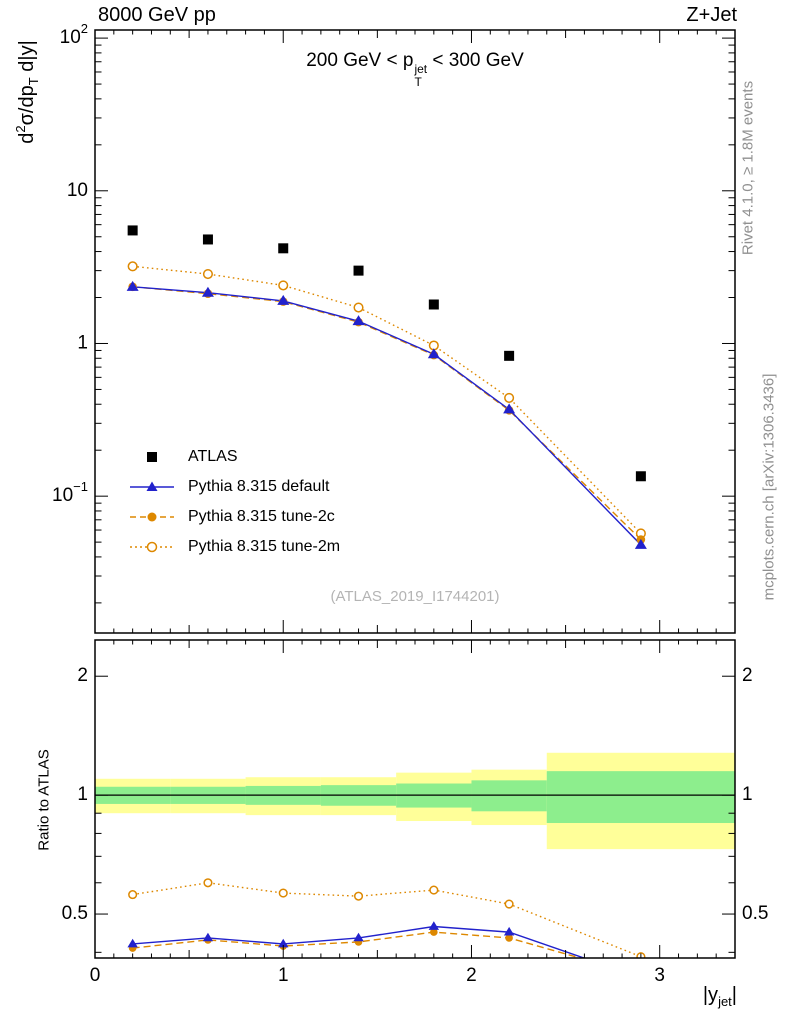 The width and height of the screenshot is (786, 1024). What do you see at coordinates (475, 60) in the screenshot?
I see `panel-title-text2: < 300 GeV` at bounding box center [475, 60].